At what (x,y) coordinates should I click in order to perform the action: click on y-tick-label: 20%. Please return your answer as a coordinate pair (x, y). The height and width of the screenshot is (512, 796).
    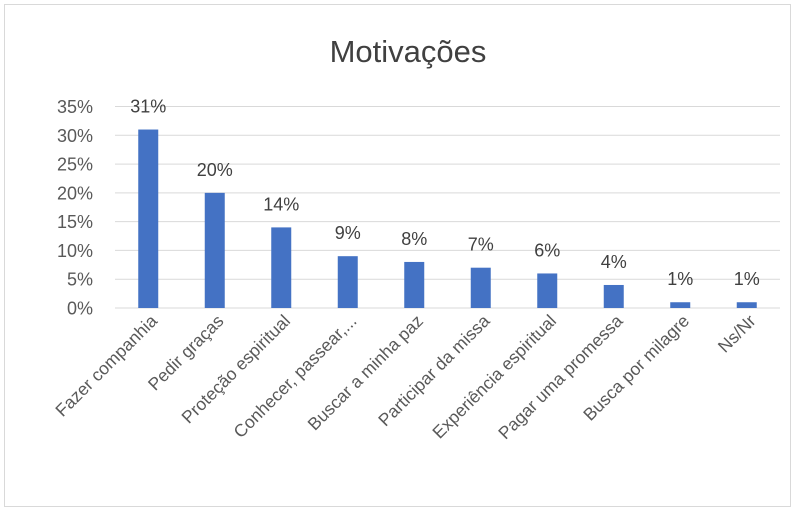
    Looking at the image, I should click on (75, 193).